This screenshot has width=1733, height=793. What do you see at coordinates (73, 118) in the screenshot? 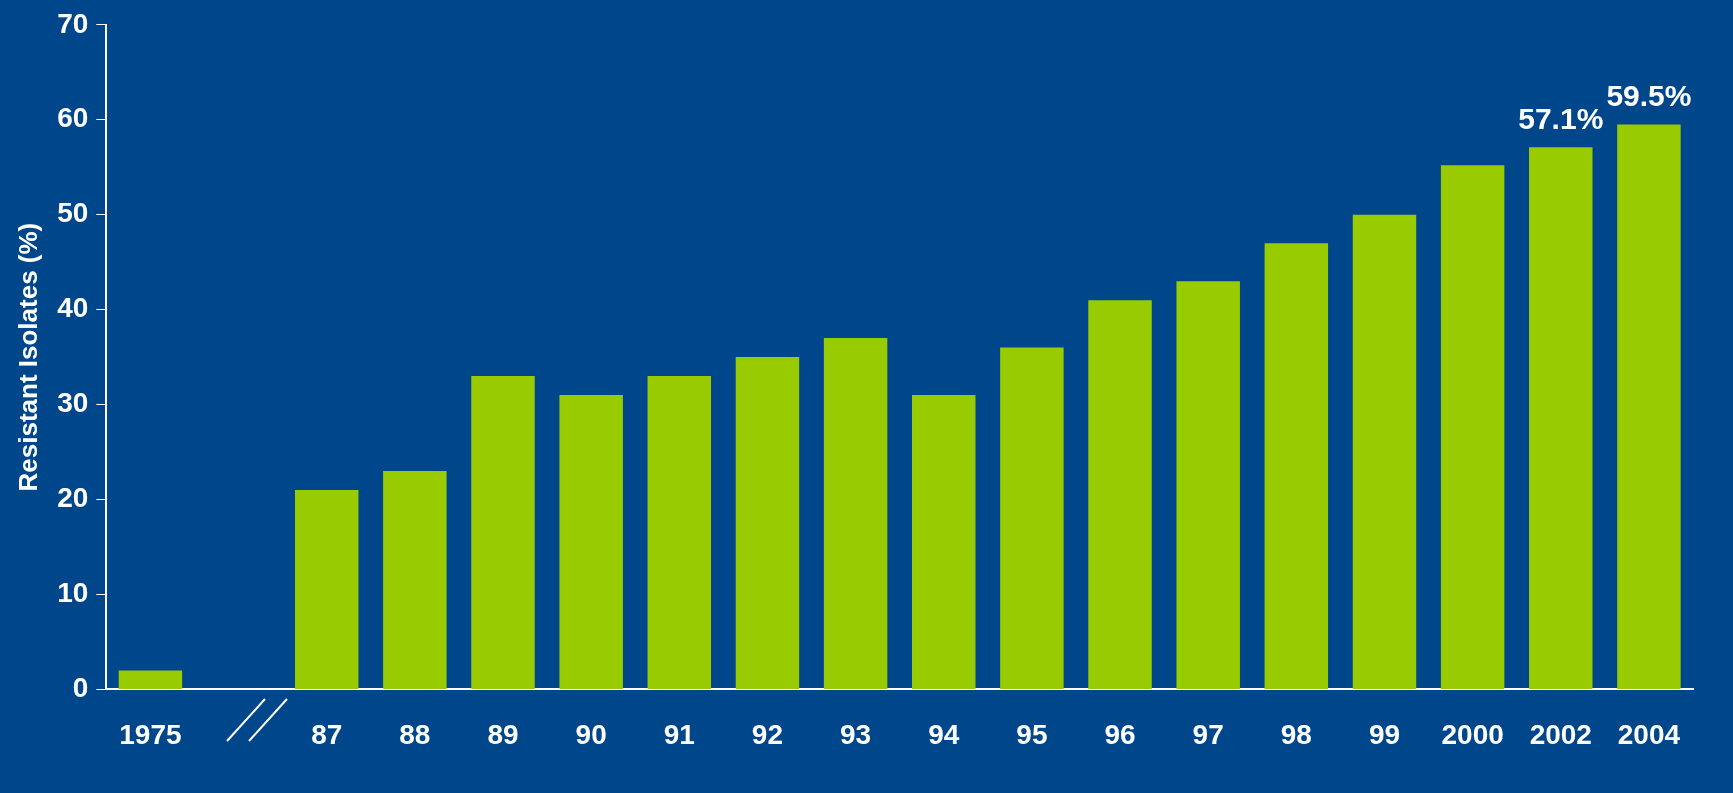
I see `y-tick-label: 60` at bounding box center [73, 118].